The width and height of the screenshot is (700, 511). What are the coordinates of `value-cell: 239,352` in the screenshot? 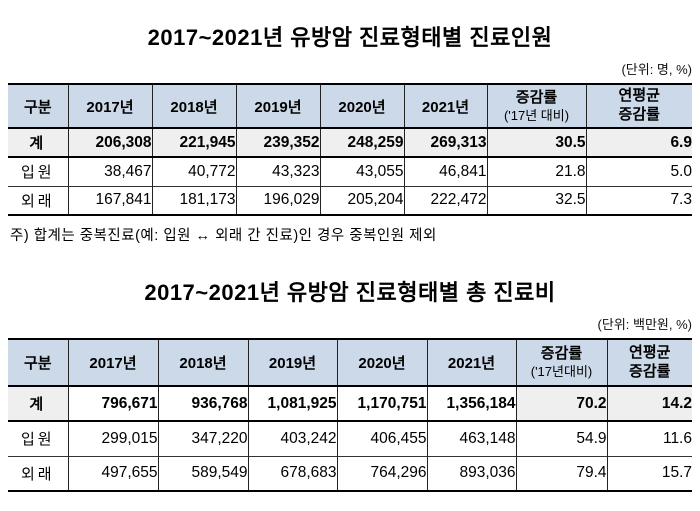 It's located at (277, 142).